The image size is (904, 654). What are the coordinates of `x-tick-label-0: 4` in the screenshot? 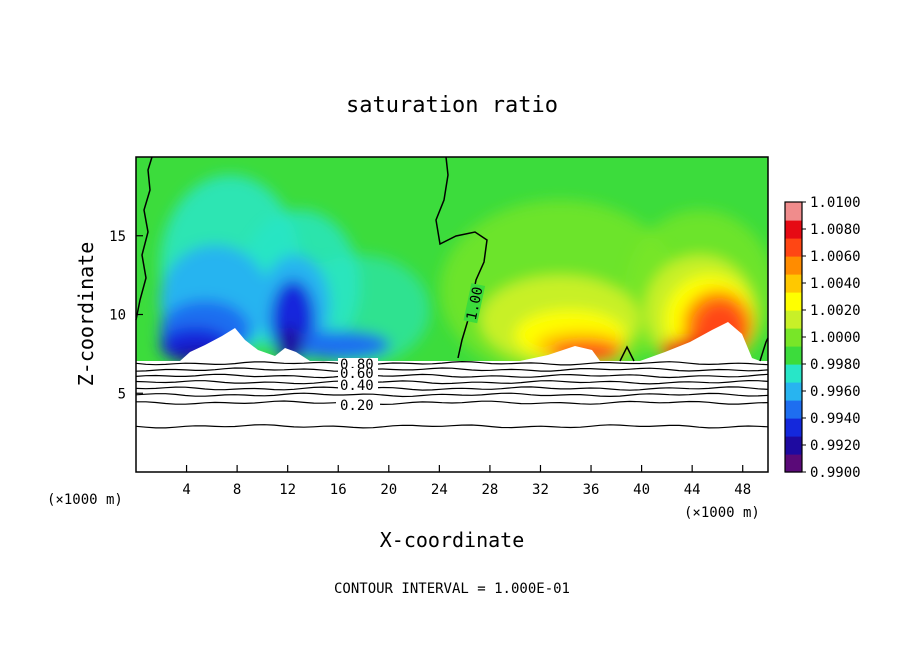 It's located at (186, 490).